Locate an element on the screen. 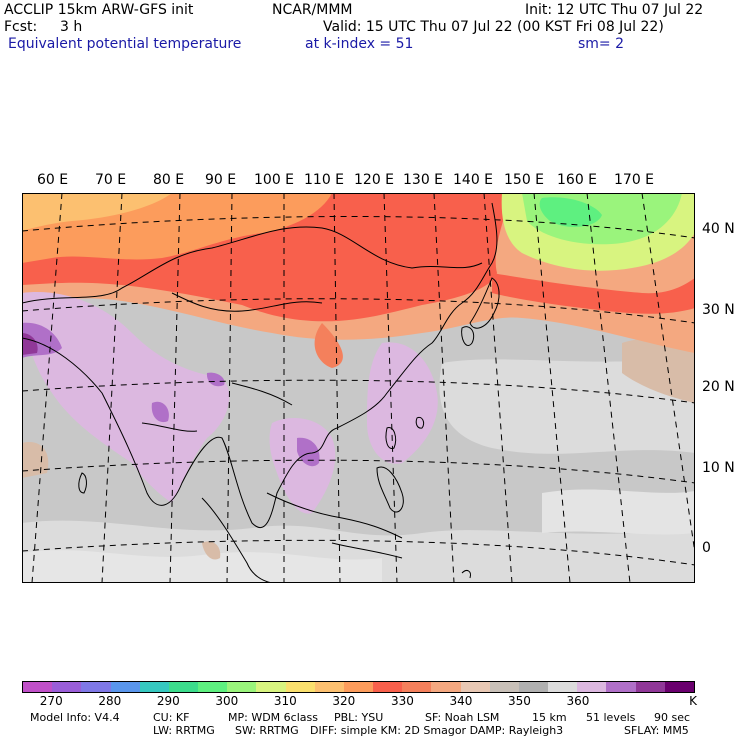  model-info-pbl: PBL: YSU is located at coordinates (359, 717).